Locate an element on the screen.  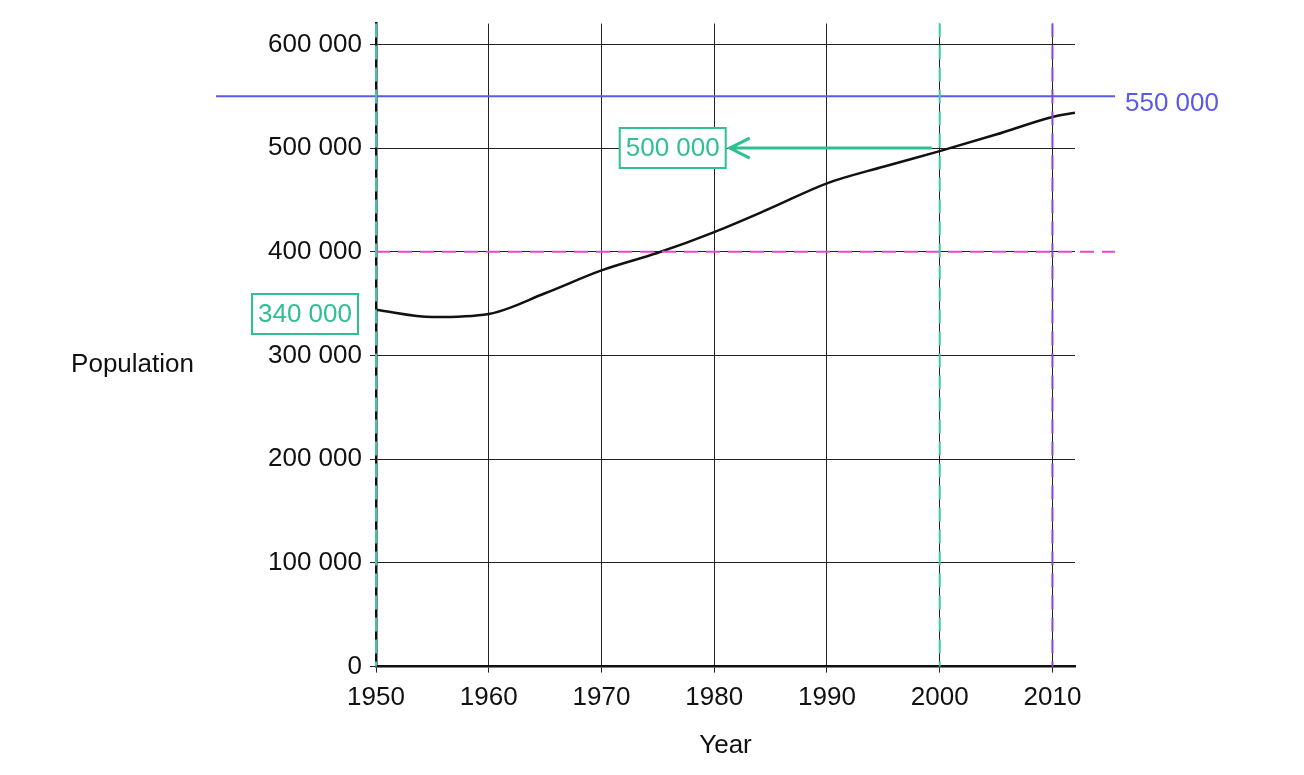
y-tick-label: 300 000 is located at coordinates (315, 353).